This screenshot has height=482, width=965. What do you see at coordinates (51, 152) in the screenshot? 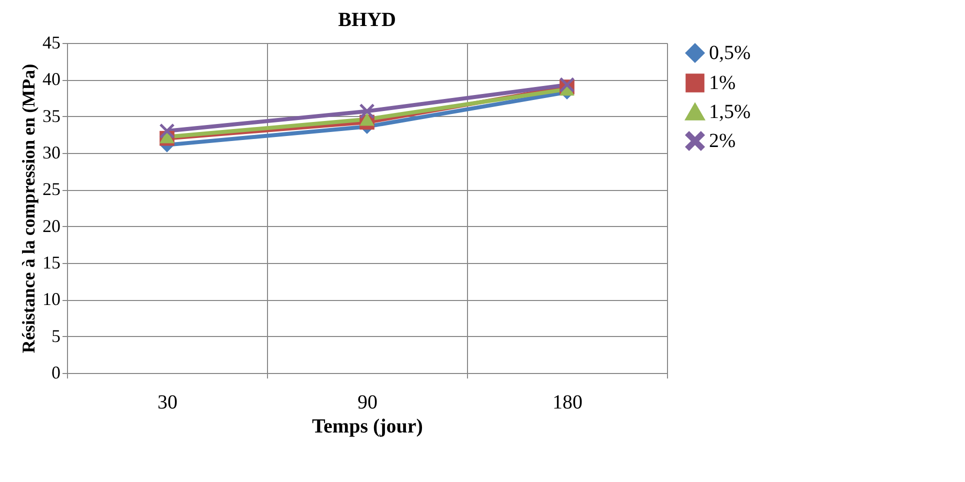
I see `y-tick-label: 30` at bounding box center [51, 152].